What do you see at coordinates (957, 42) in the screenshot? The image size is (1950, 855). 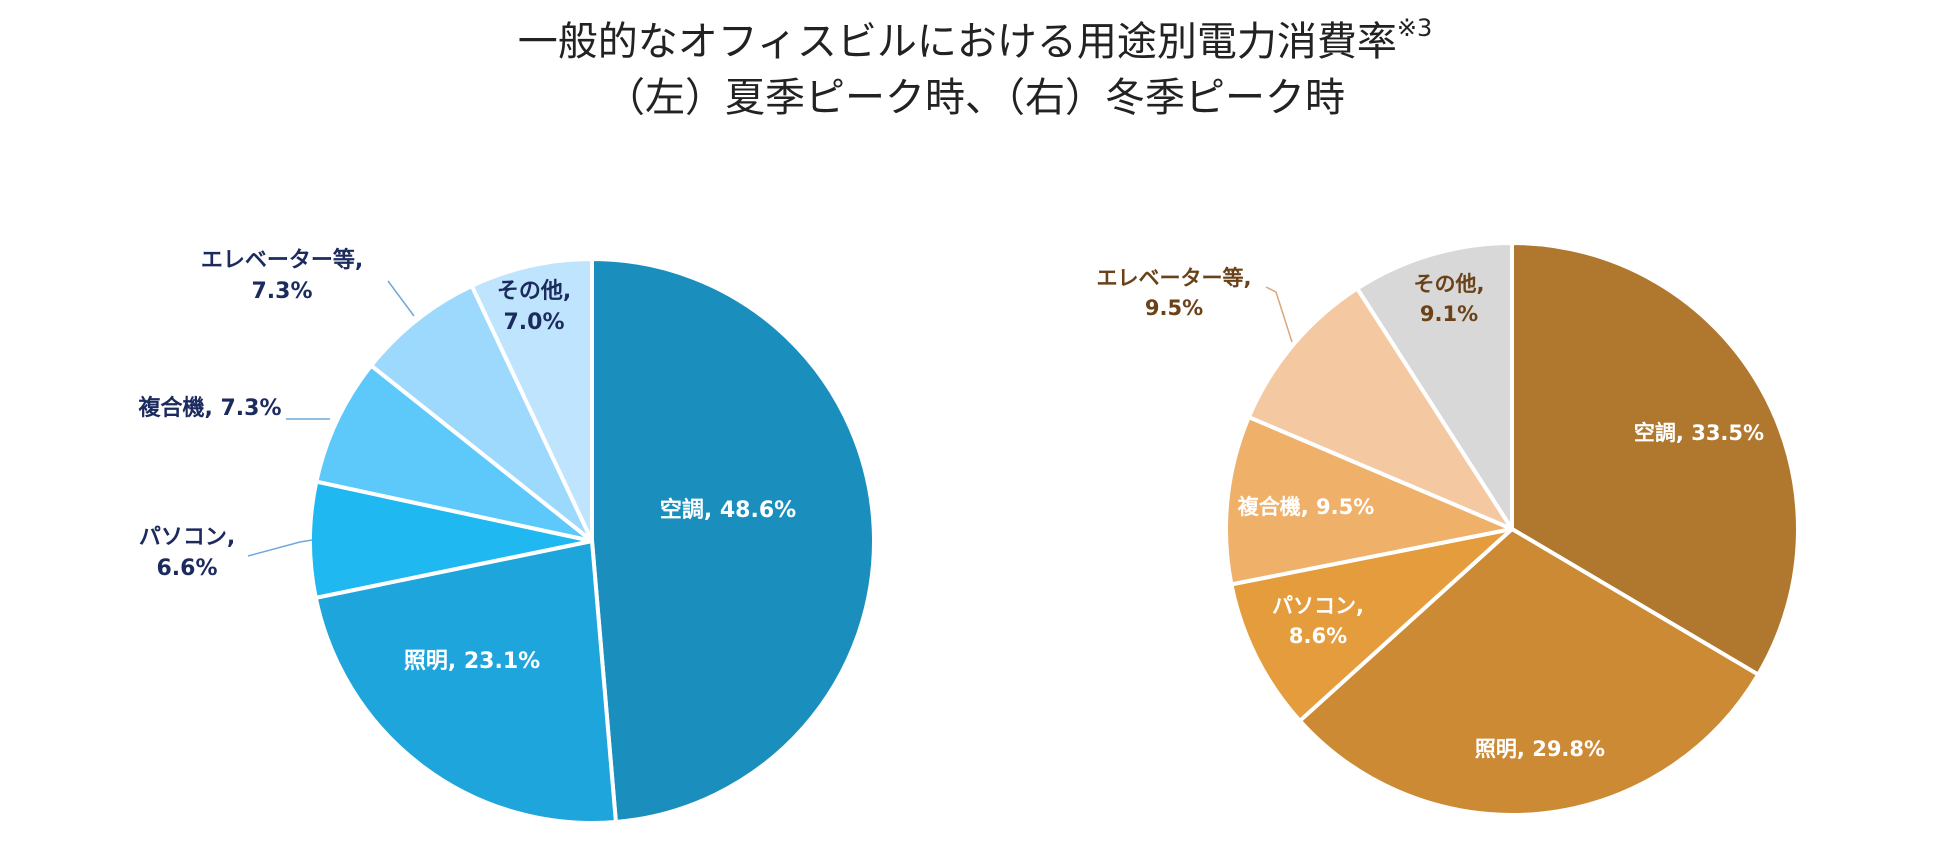 I see `chart-title-text: 一般的なオフィスビルにおける用途別電力消費率` at bounding box center [957, 42].